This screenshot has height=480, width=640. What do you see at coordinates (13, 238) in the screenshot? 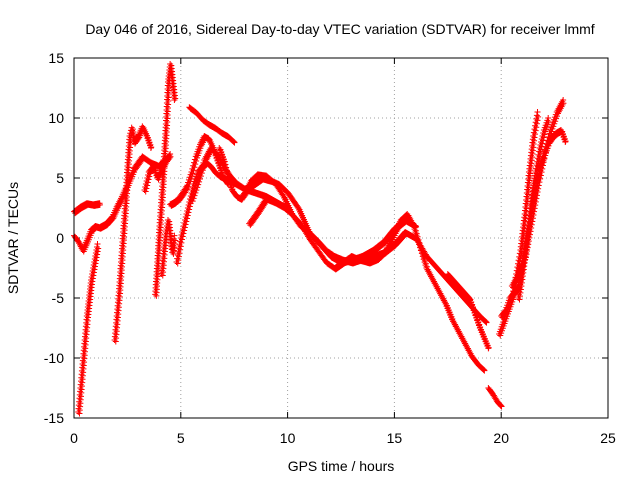
I see `y-axis-label: SDTVAR / TECUs` at bounding box center [13, 238].